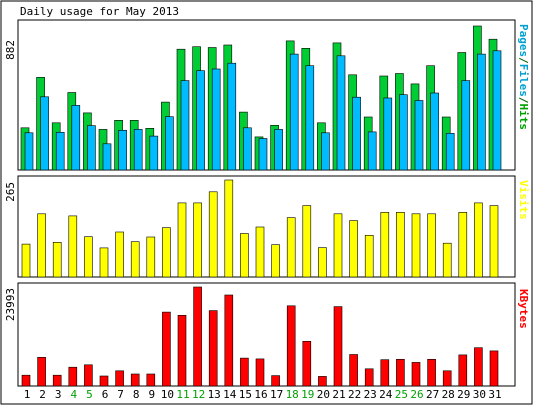  What do you see at coordinates (386, 394) in the screenshot?
I see `x-tick-label: 24` at bounding box center [386, 394].